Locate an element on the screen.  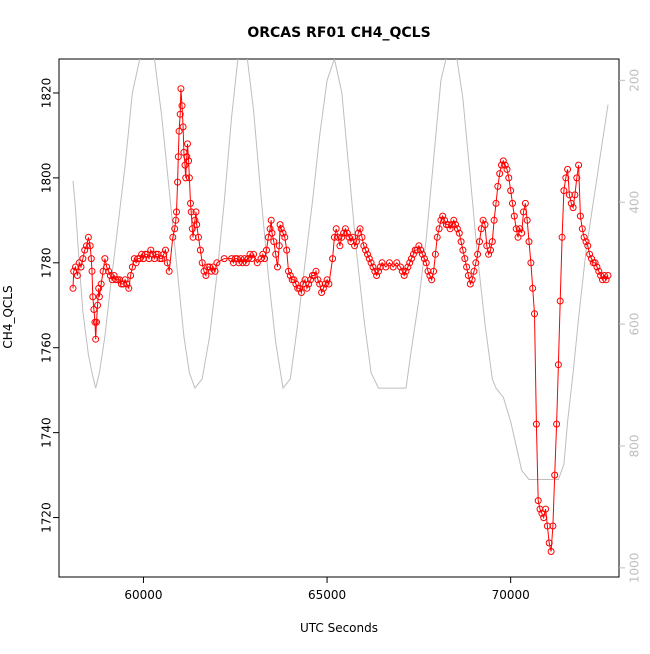
y2-tick-label: 1000 is located at coordinates (635, 568).